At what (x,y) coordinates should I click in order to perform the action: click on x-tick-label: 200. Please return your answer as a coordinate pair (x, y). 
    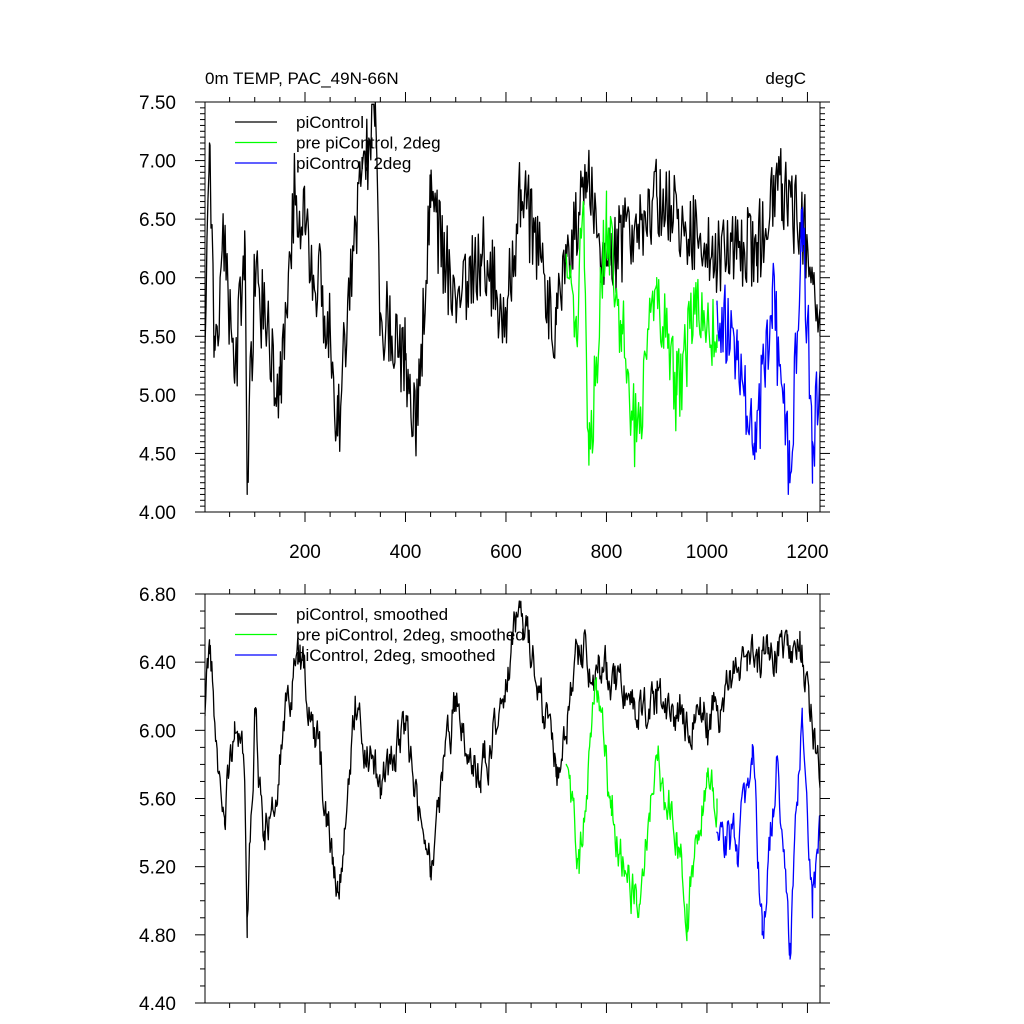
    Looking at the image, I should click on (305, 552).